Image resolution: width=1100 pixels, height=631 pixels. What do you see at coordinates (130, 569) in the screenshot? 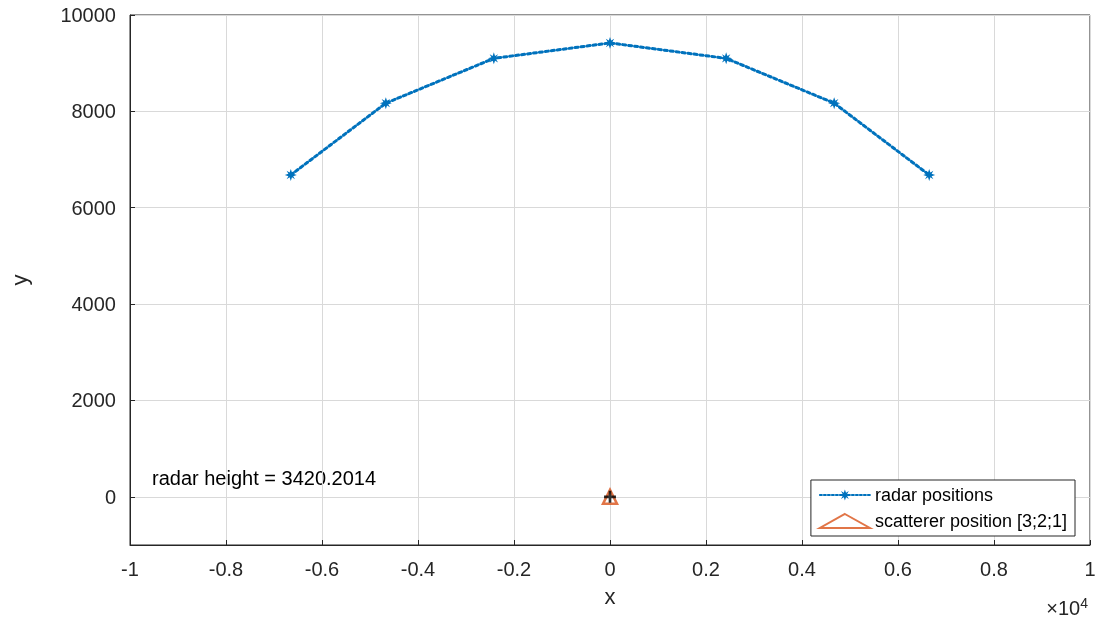
I see `x-tick-label: -1` at bounding box center [130, 569].